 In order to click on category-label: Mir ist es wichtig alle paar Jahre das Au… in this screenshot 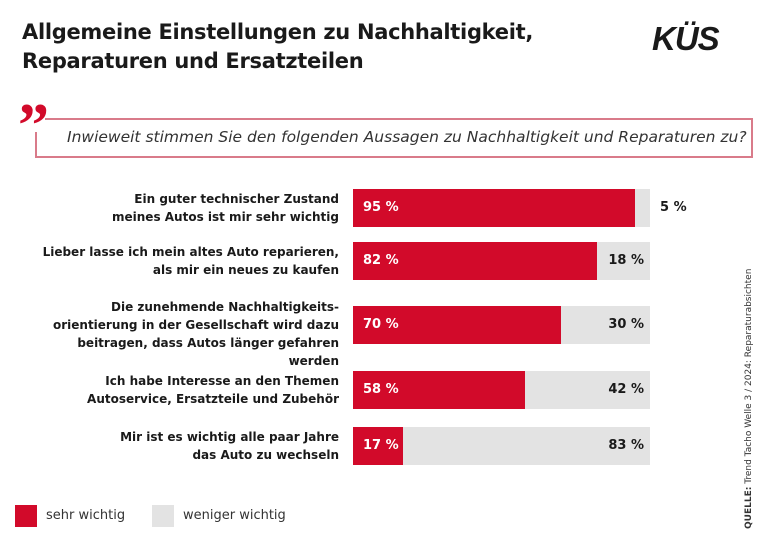, I will do `click(189, 446)`.